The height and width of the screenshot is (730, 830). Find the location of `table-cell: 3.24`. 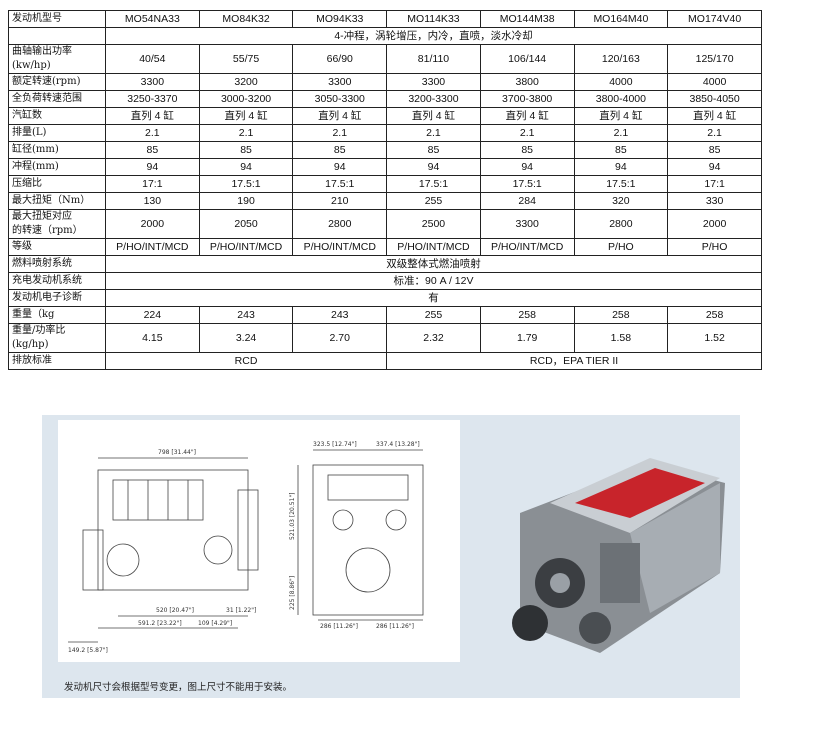

table-cell: 3.24 is located at coordinates (246, 338).